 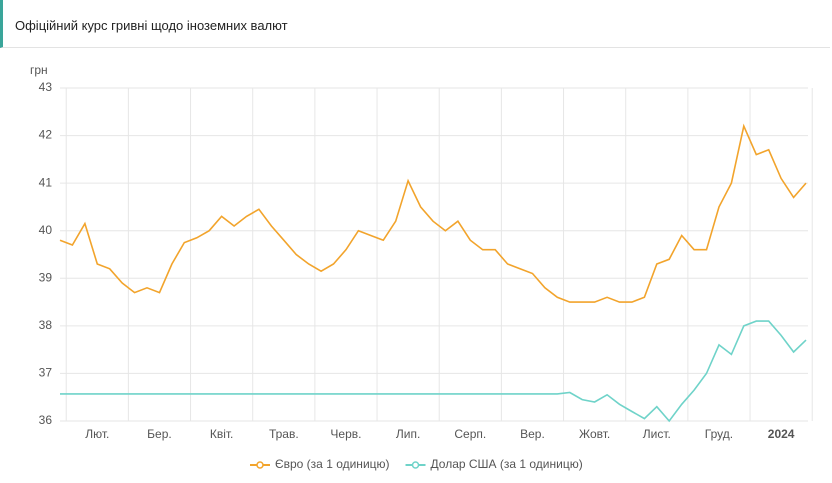 I want to click on x-tick-label: Лип., so click(x=408, y=434).